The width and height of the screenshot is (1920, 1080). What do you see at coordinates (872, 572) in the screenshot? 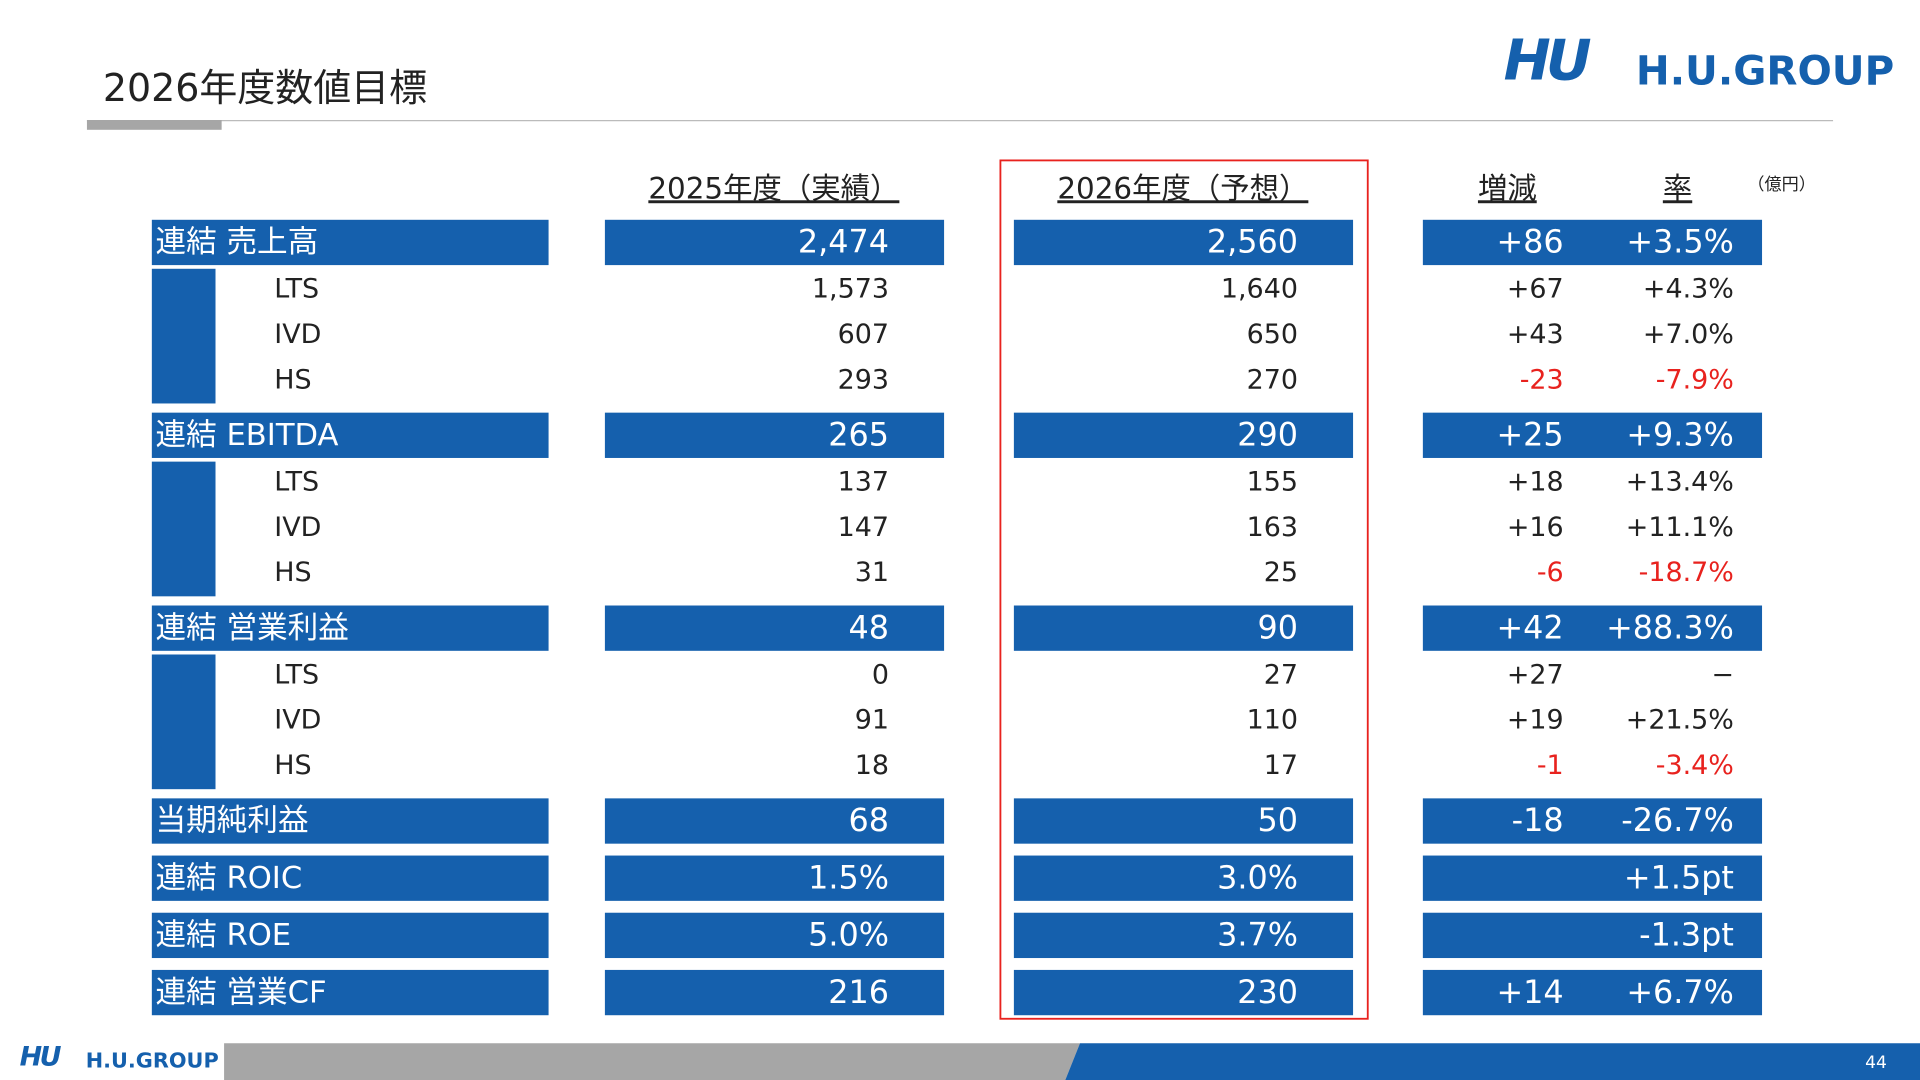
I see `fy2025-value: 31` at bounding box center [872, 572].